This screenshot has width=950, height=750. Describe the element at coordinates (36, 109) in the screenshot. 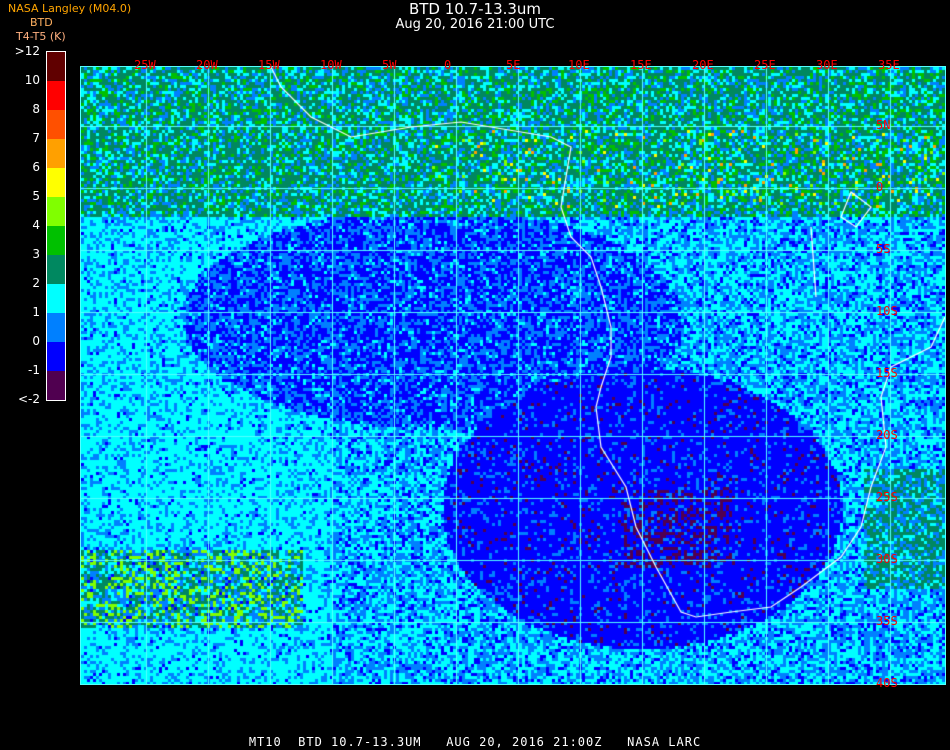

I see `legend-tick-label: 8` at that location.